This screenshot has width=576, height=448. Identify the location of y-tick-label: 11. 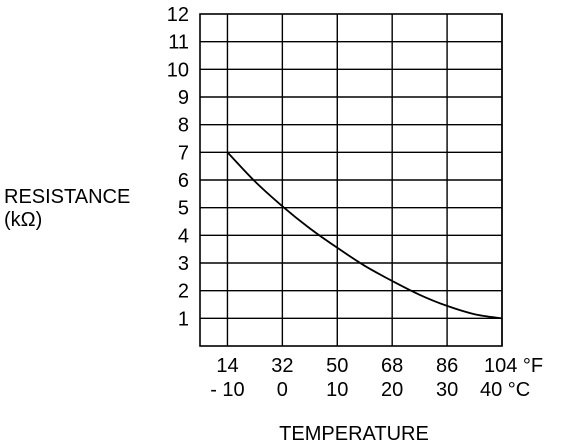
(178, 43).